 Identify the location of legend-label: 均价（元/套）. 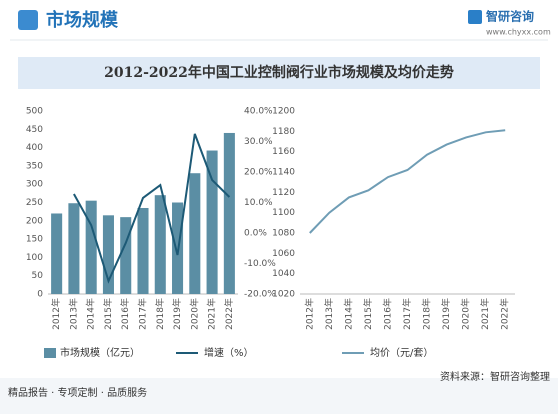
(401, 352).